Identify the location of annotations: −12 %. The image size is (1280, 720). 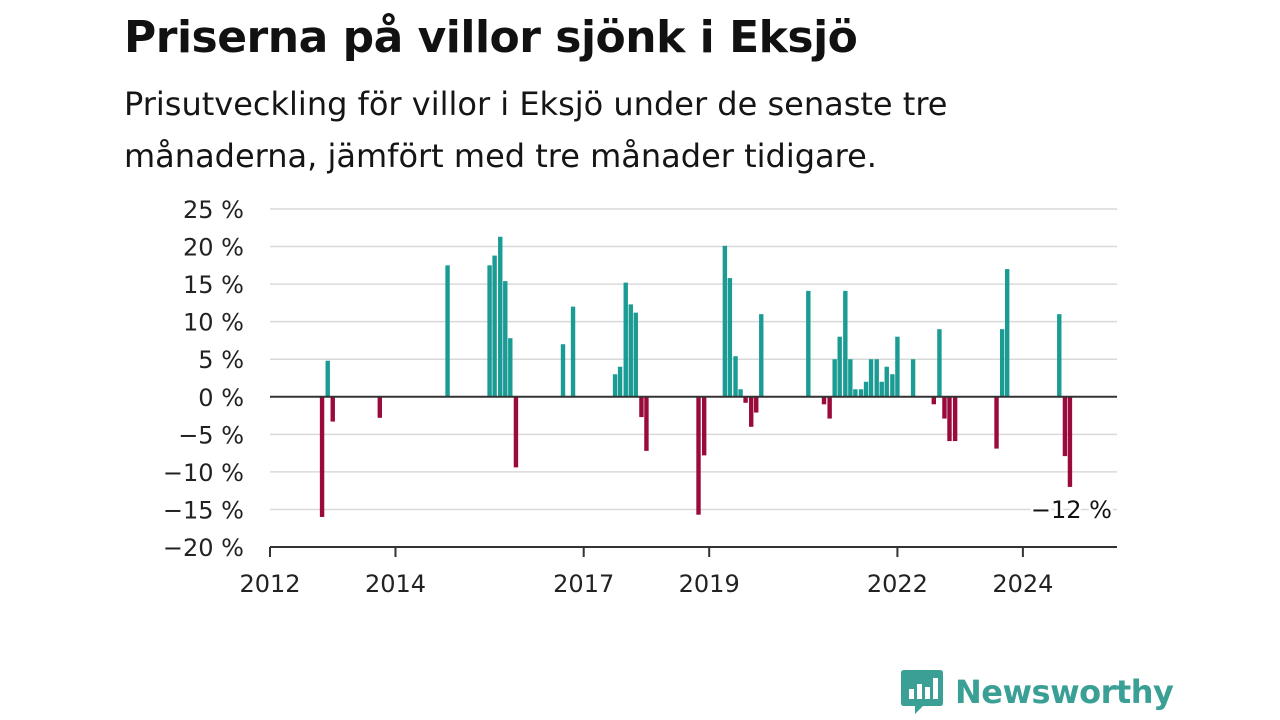
(1071, 510).